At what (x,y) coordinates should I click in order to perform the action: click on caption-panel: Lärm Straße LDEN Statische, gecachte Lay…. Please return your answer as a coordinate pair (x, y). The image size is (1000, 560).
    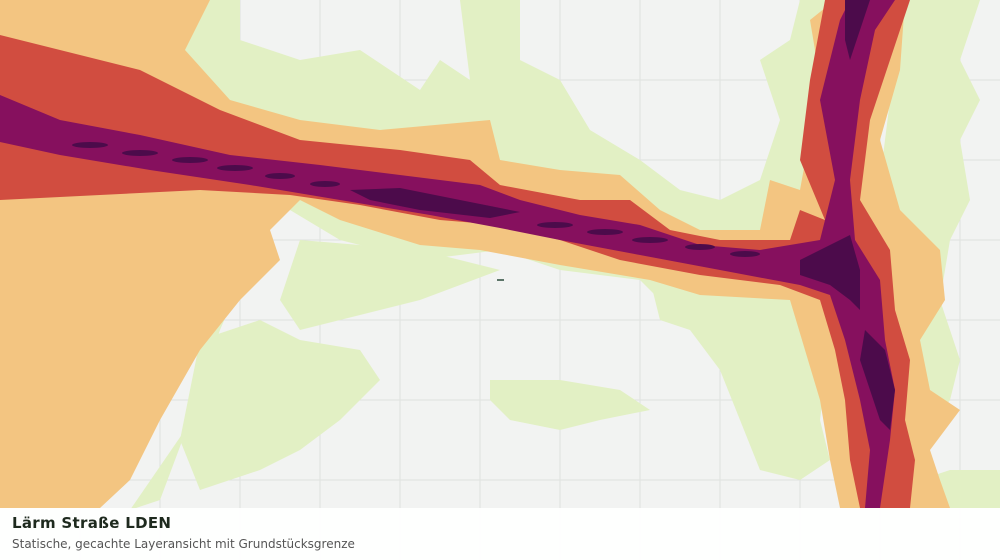
    Looking at the image, I should click on (500, 534).